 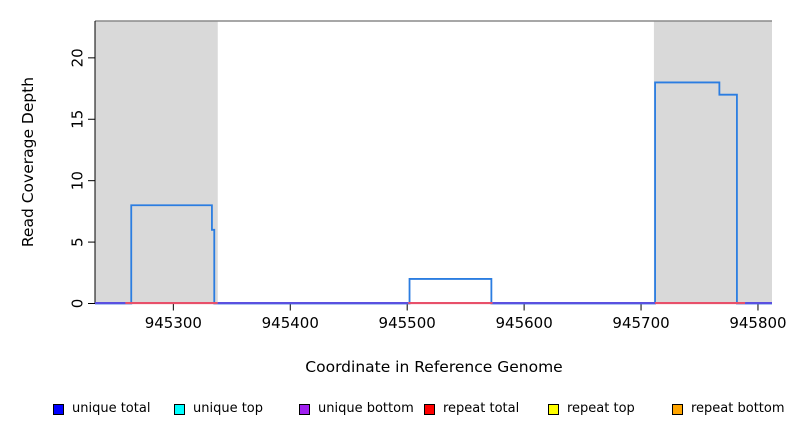 What do you see at coordinates (78, 180) in the screenshot?
I see `y-tick-label: 10` at bounding box center [78, 180].